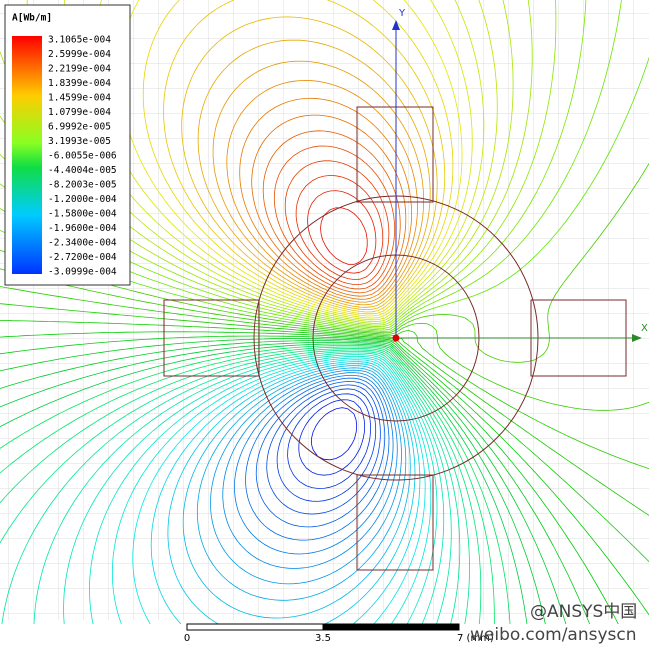 Image resolution: width=649 pixels, height=646 pixels. Describe the element at coordinates (79, 141) in the screenshot. I see `legend-label: 3.1993e-005` at that location.